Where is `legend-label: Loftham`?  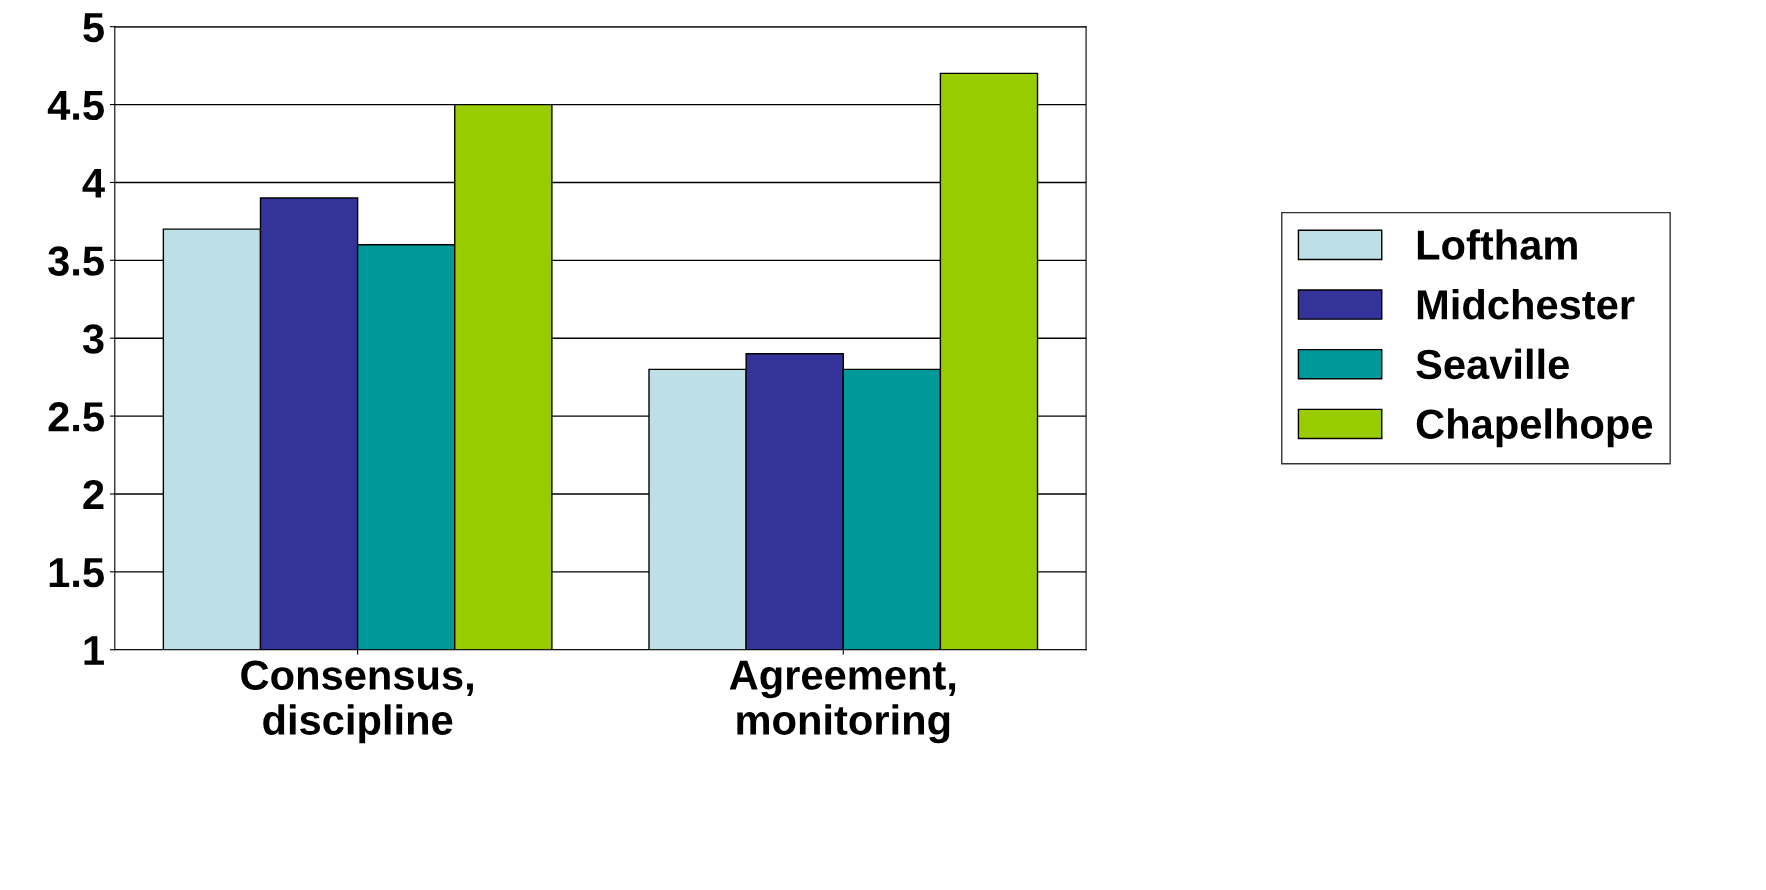
legend-label: Loftham is located at coordinates (1497, 244).